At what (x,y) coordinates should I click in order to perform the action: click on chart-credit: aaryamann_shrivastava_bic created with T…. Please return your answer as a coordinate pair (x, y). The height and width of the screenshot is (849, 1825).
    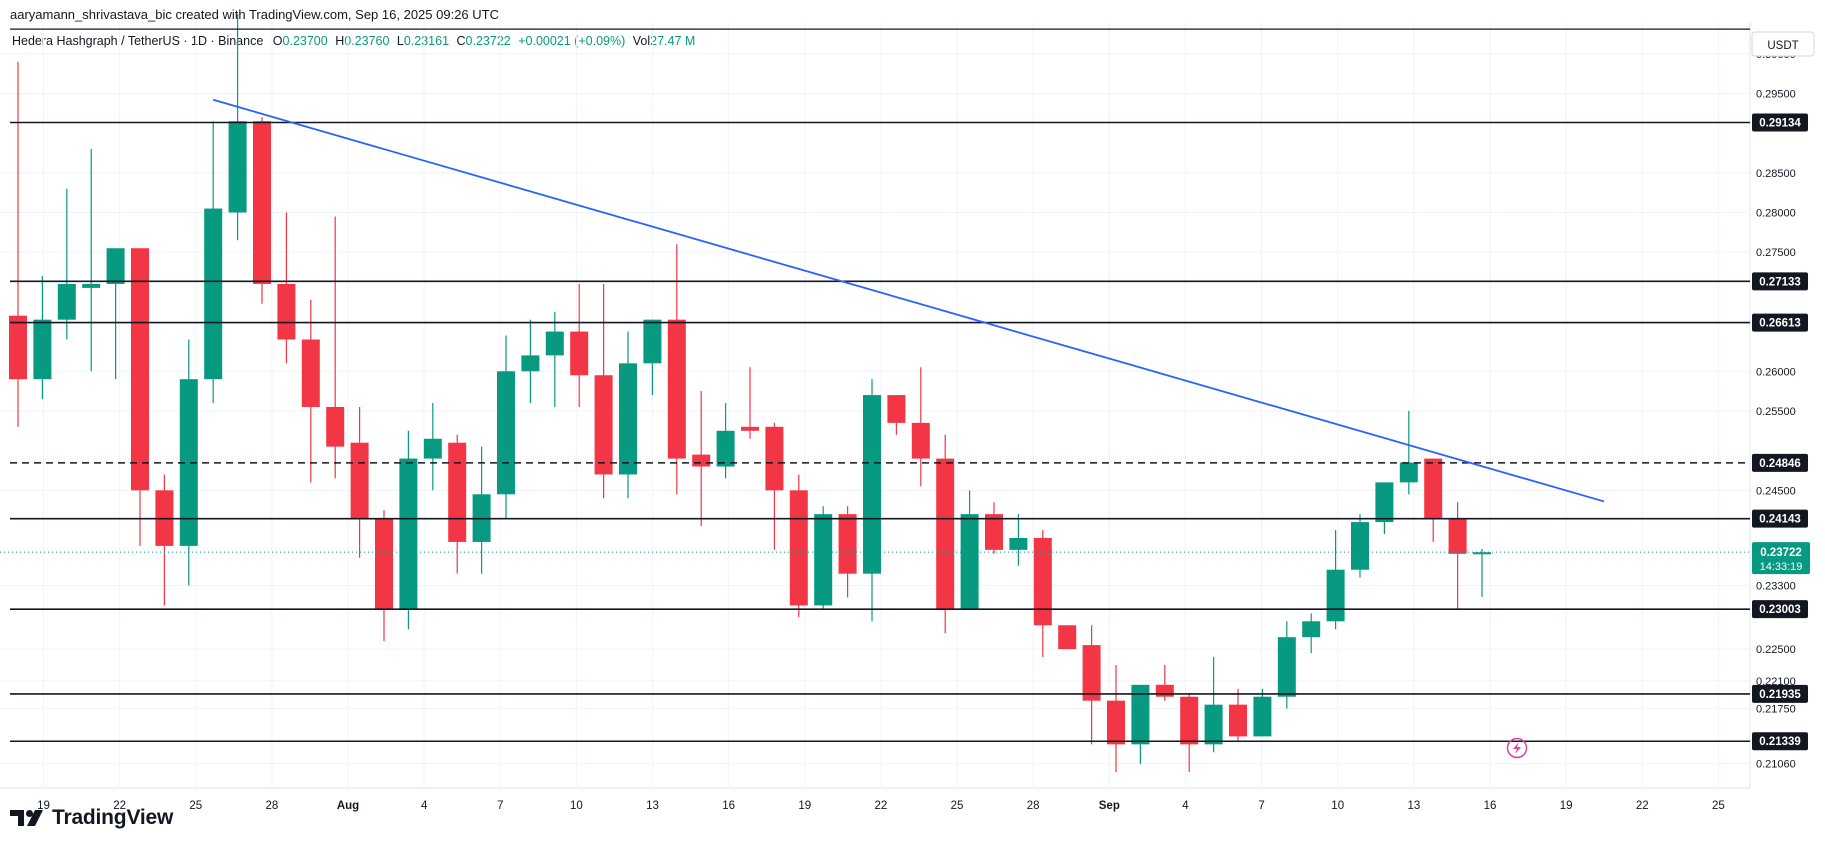
    Looking at the image, I should click on (254, 14).